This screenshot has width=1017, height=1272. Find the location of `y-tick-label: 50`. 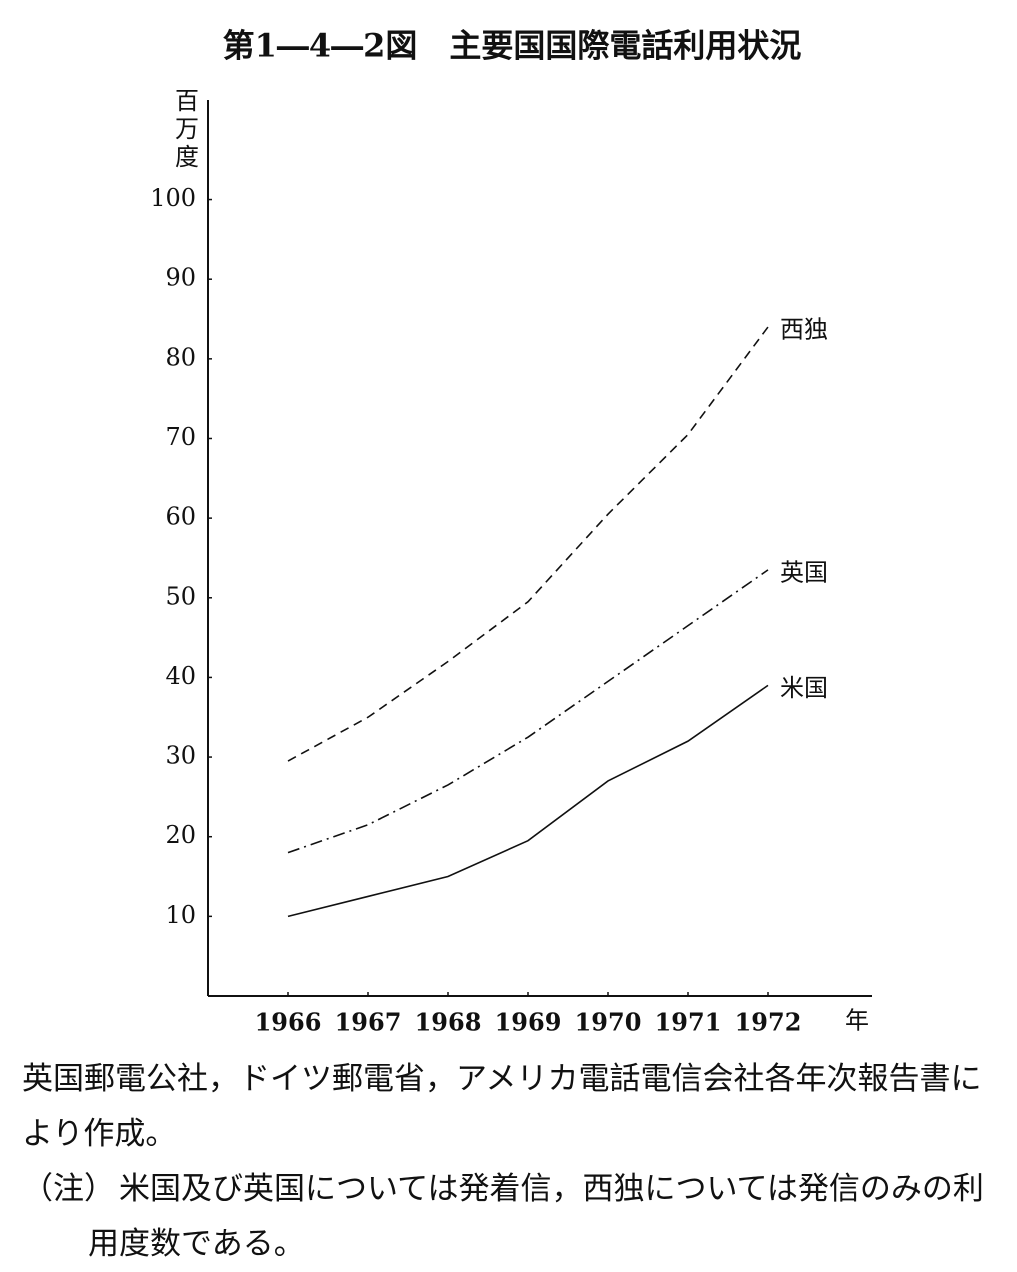

y-tick-label: 50 is located at coordinates (180, 596).